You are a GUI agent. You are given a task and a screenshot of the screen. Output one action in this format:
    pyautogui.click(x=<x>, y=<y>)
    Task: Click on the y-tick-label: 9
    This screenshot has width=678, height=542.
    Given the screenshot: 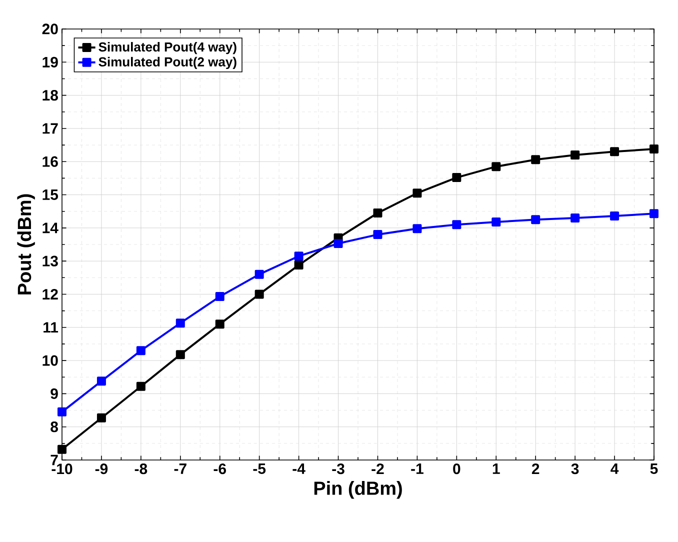 What is the action you would take?
    pyautogui.click(x=54, y=393)
    